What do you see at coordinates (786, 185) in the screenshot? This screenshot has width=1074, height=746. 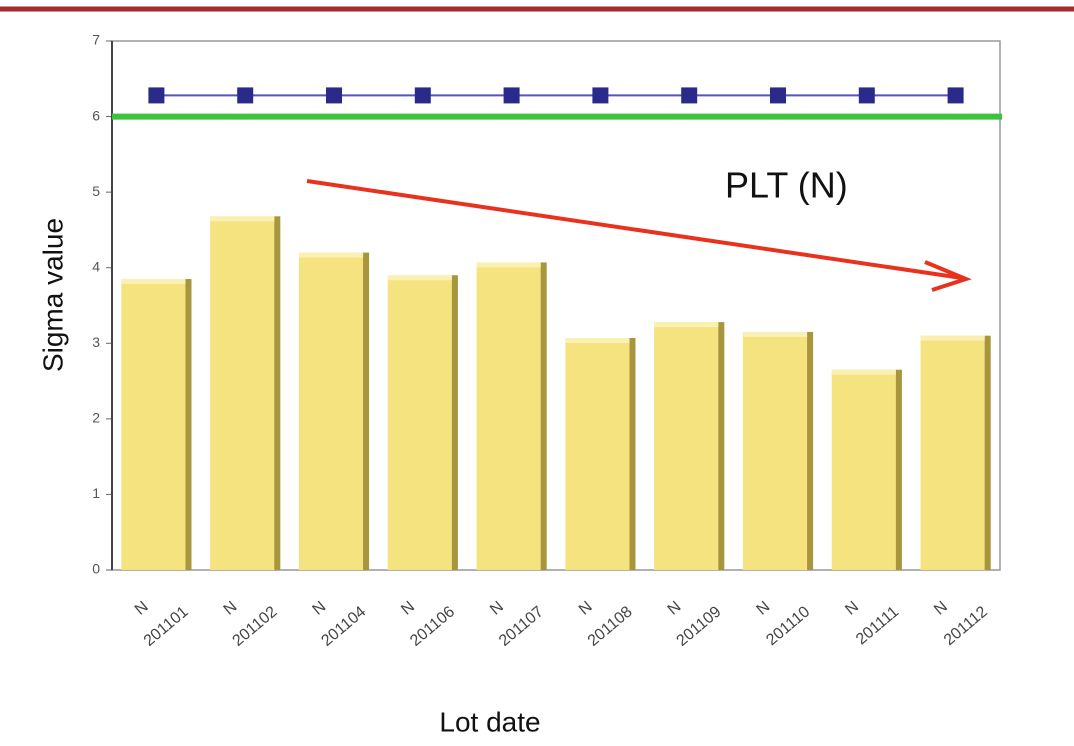 I see `annotation: PLT (N)` at bounding box center [786, 185].